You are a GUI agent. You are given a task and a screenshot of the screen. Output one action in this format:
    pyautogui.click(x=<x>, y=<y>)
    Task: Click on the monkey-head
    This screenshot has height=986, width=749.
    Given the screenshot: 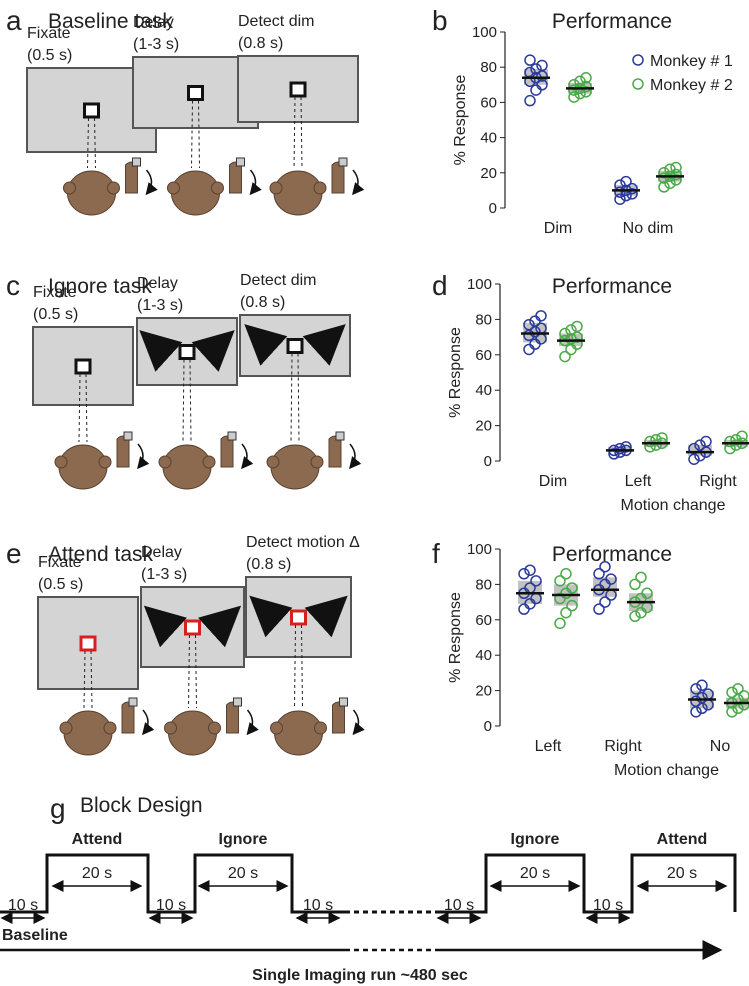 What is the action you would take?
    pyautogui.click(x=298, y=193)
    